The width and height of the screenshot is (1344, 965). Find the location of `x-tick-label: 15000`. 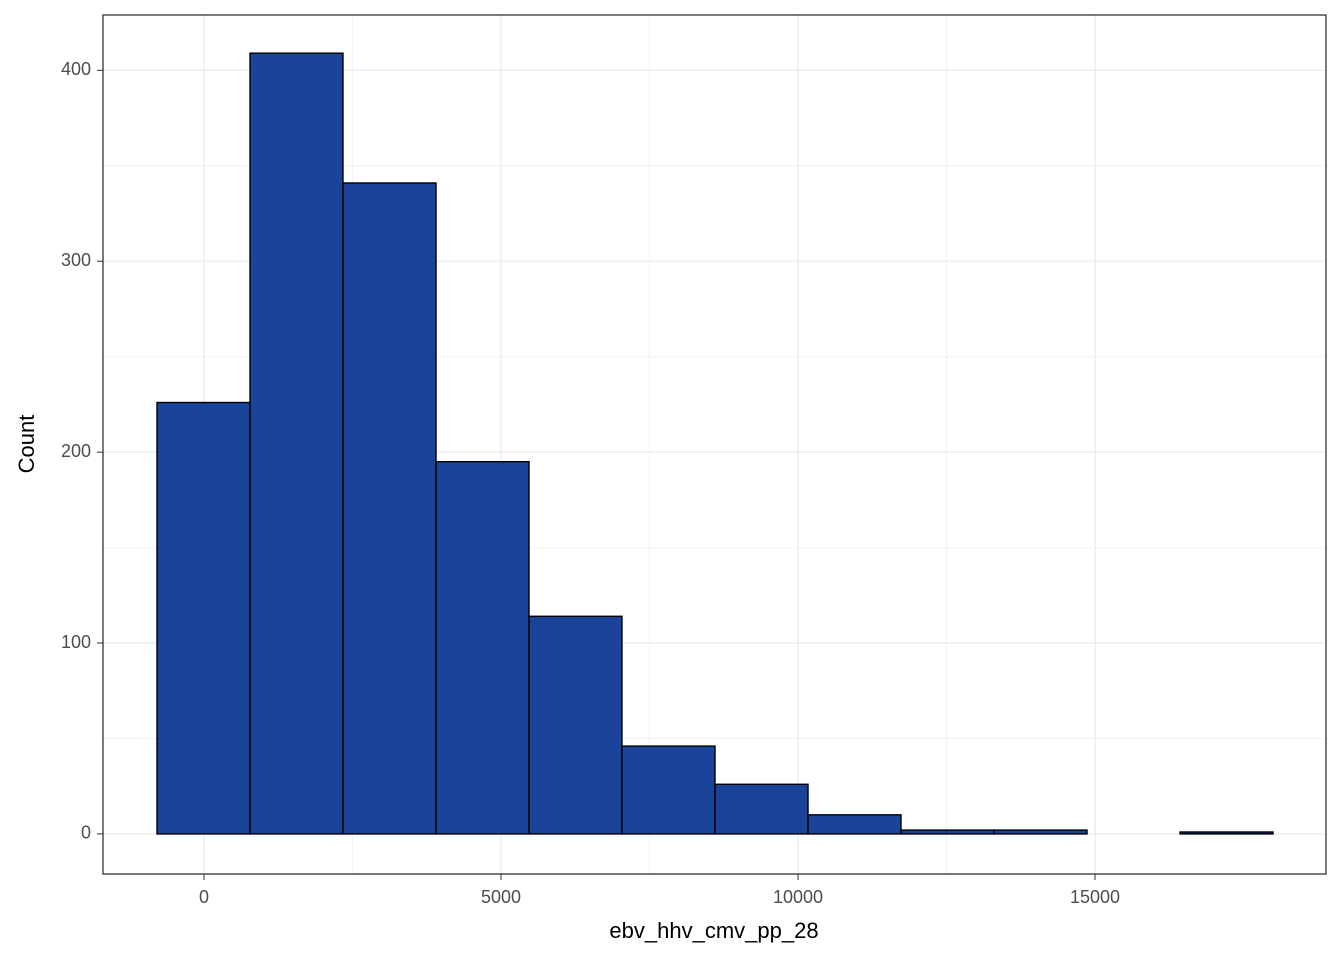

x-tick-label: 15000 is located at coordinates (1095, 897).